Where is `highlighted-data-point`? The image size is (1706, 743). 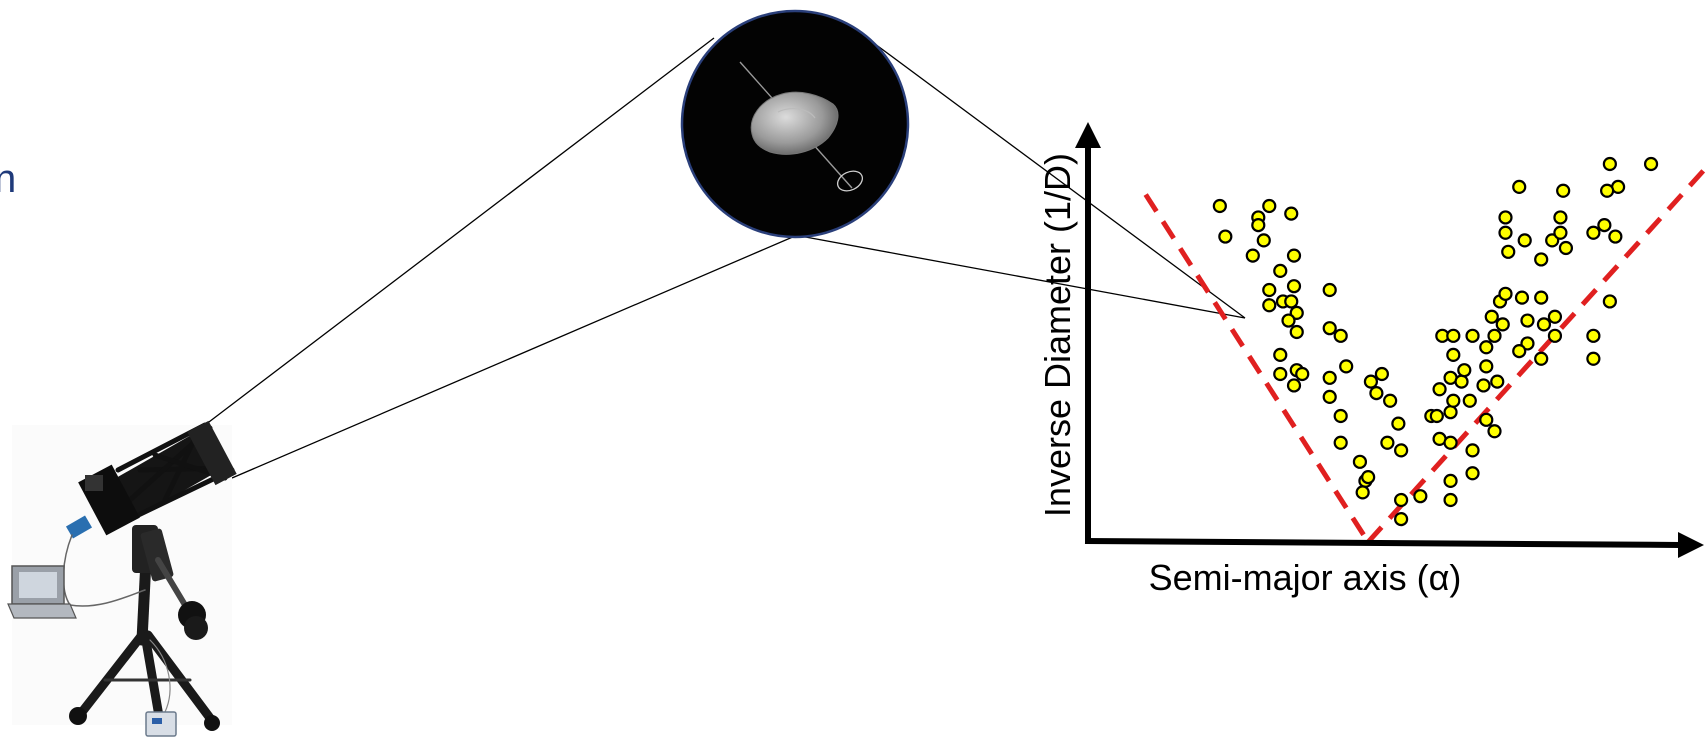 highlighted-data-point is located at coordinates (1288, 320).